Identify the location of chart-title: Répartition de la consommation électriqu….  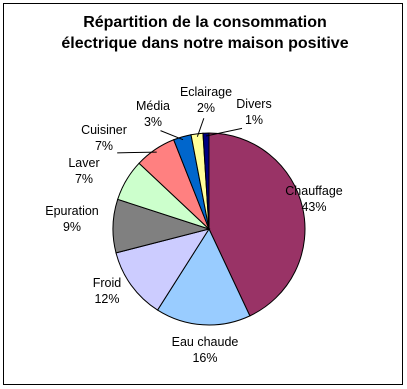
(205, 33).